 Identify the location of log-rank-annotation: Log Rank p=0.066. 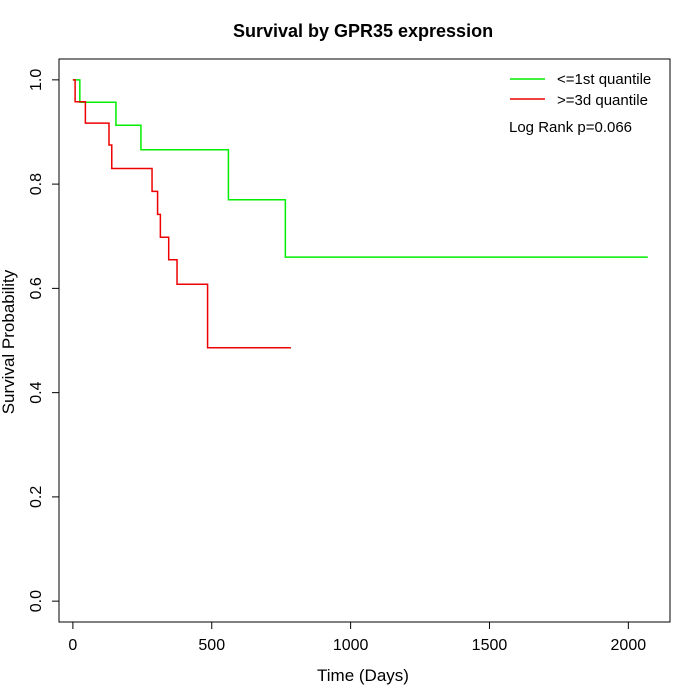
(570, 127).